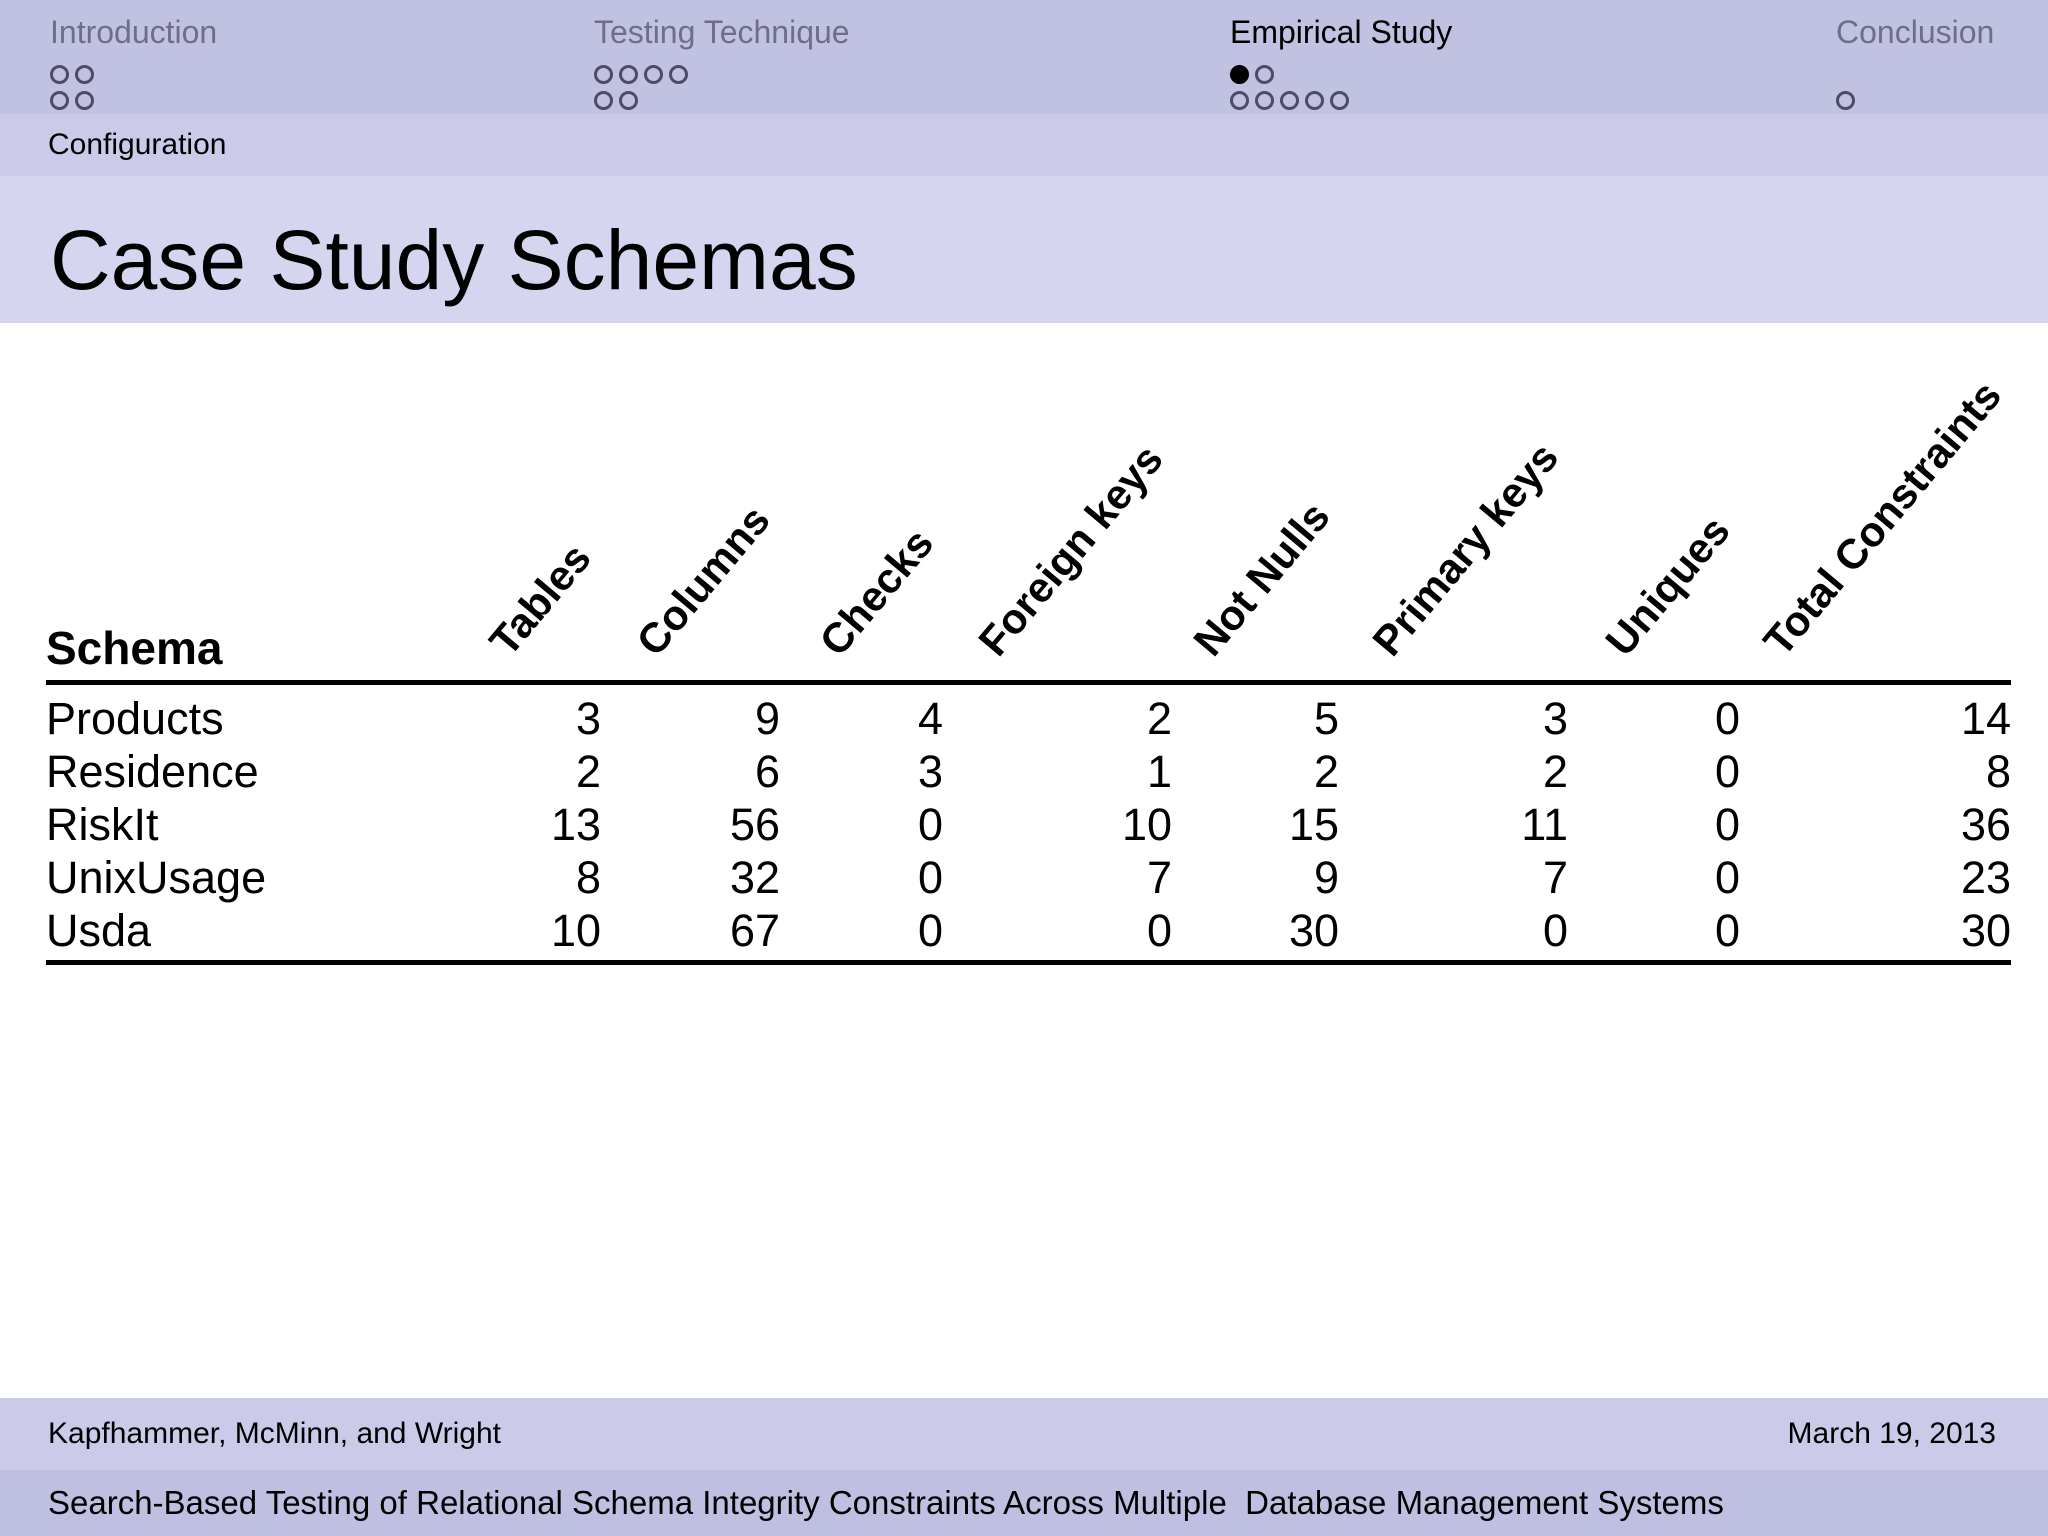  I want to click on table-row: Residence 2 6 3 1 2 2 0 8, so click(1028, 771).